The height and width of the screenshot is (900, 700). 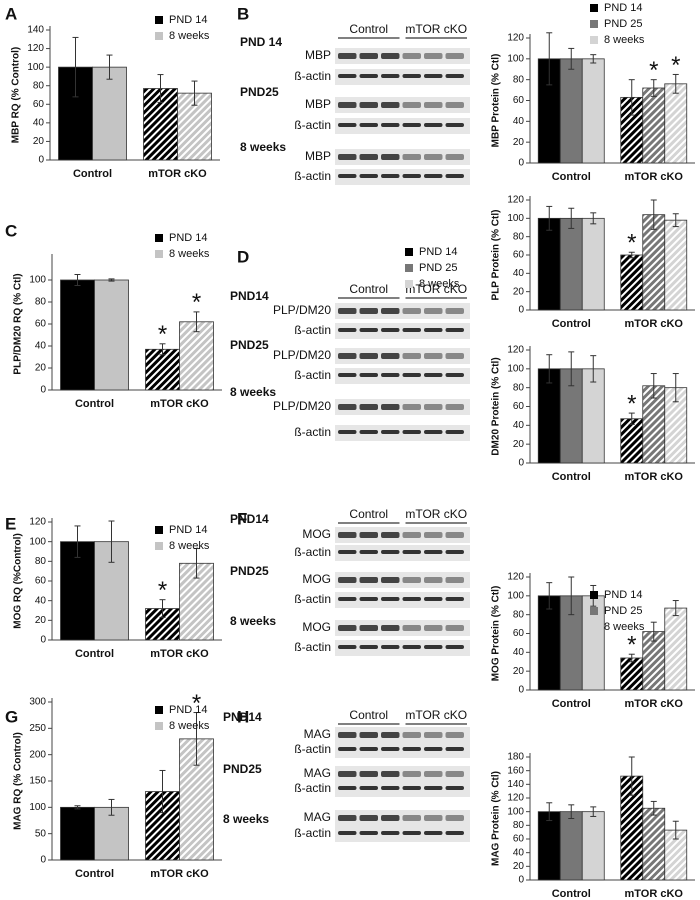 I want to click on y-tick-label: 120, so click(x=515, y=577).